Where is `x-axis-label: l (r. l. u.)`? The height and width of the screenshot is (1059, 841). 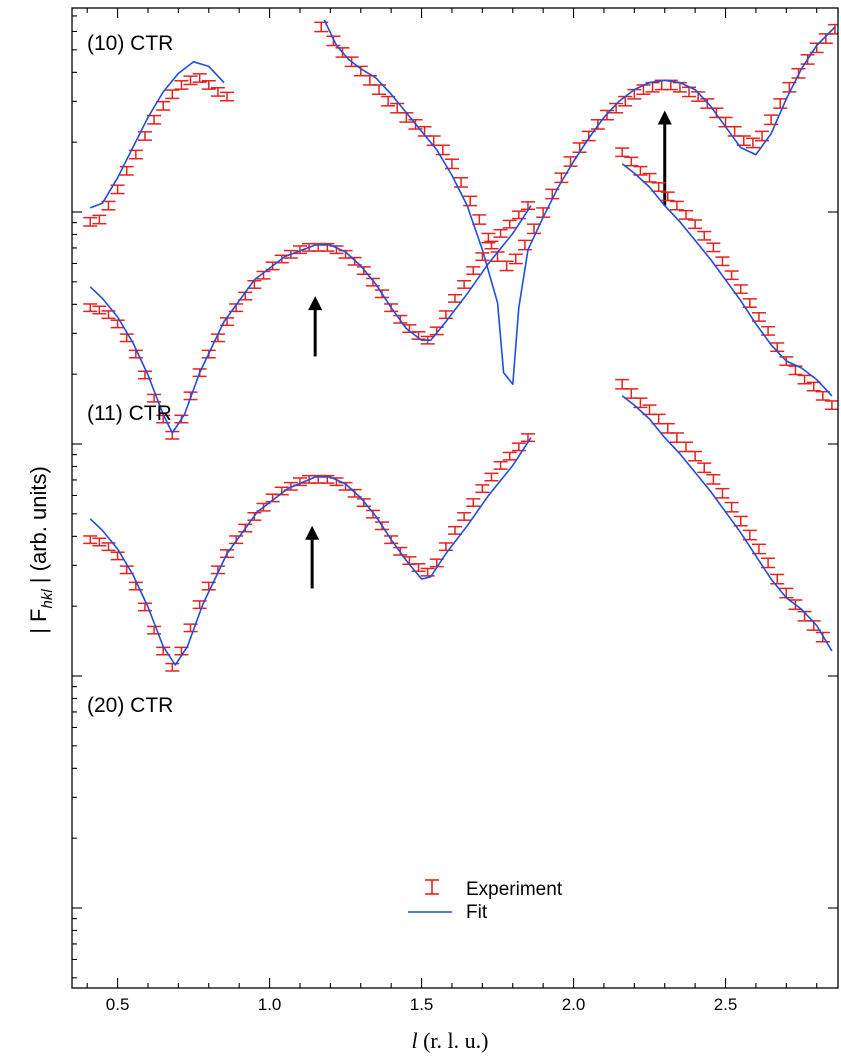 x-axis-label: l (r. l. u.) is located at coordinates (449, 1040).